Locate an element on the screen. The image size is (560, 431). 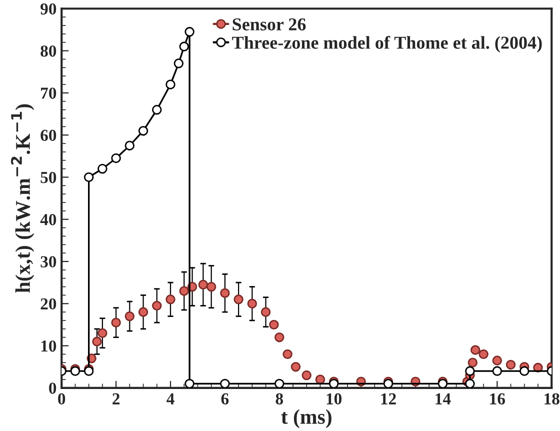
x-tick-label: 6 is located at coordinates (225, 398).